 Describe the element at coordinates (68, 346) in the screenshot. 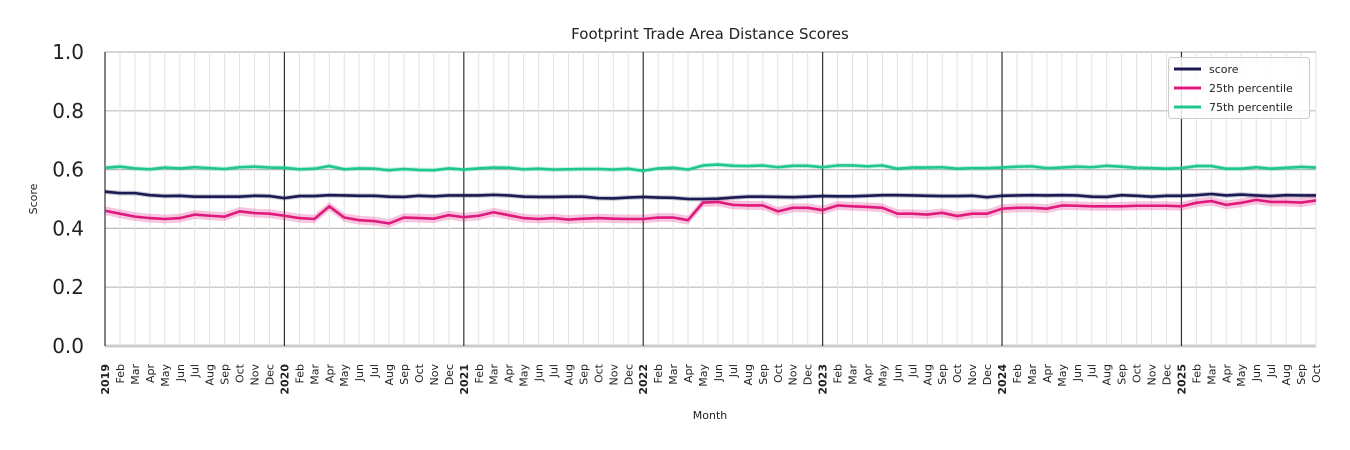

I see `y-tick-label: 0.0` at that location.